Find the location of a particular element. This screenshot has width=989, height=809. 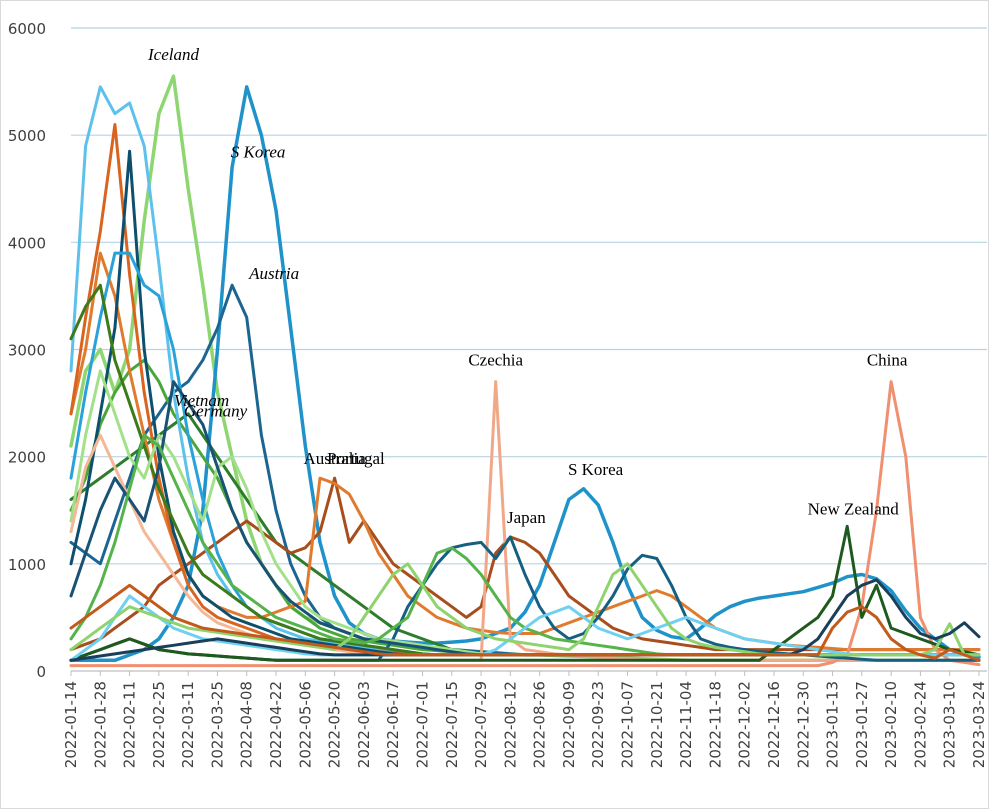

x-tick-label: 2022-12-02 is located at coordinates (745, 724).